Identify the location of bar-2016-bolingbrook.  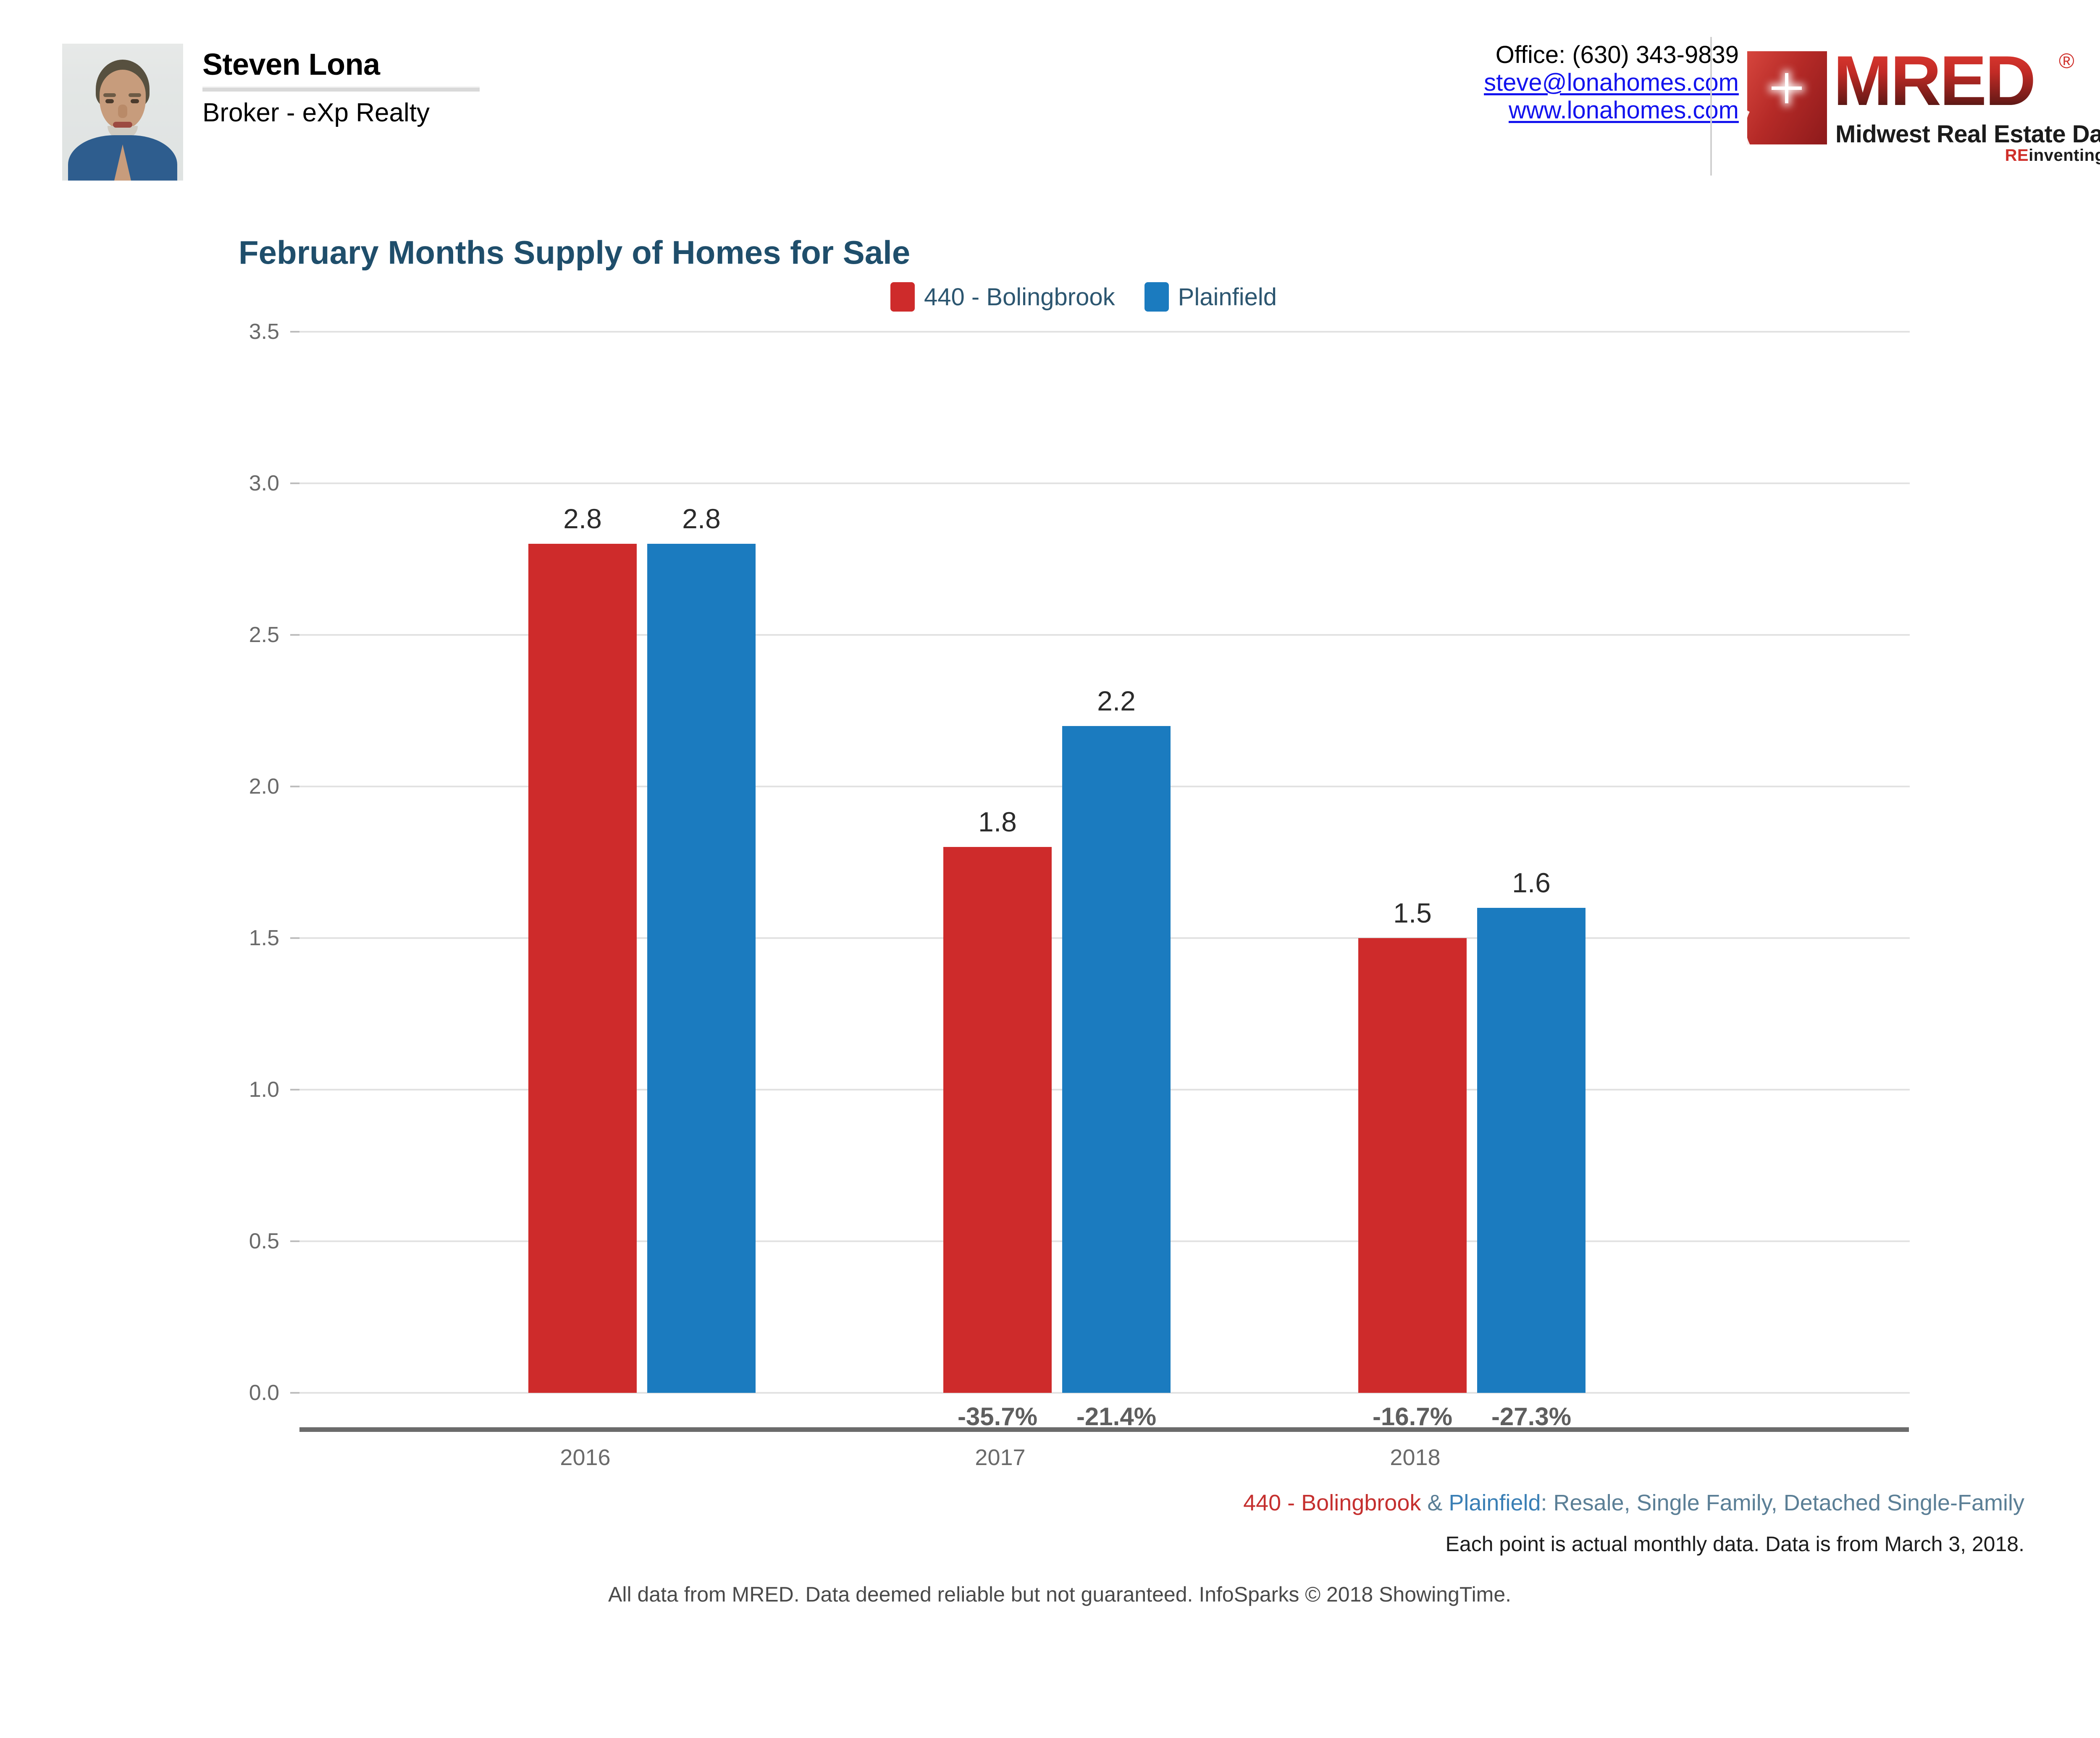
(582, 968).